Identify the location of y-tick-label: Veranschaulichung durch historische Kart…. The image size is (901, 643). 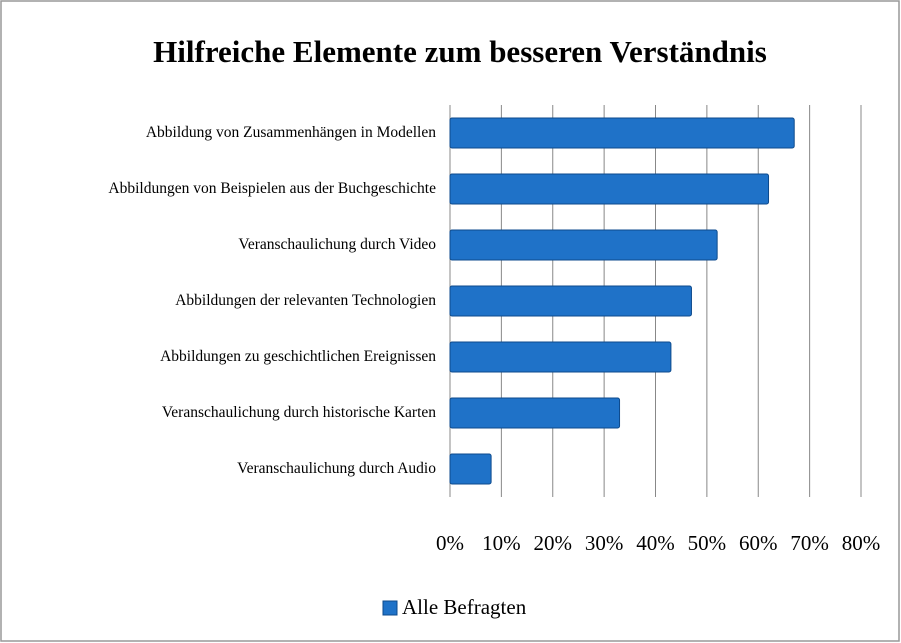
(298, 412).